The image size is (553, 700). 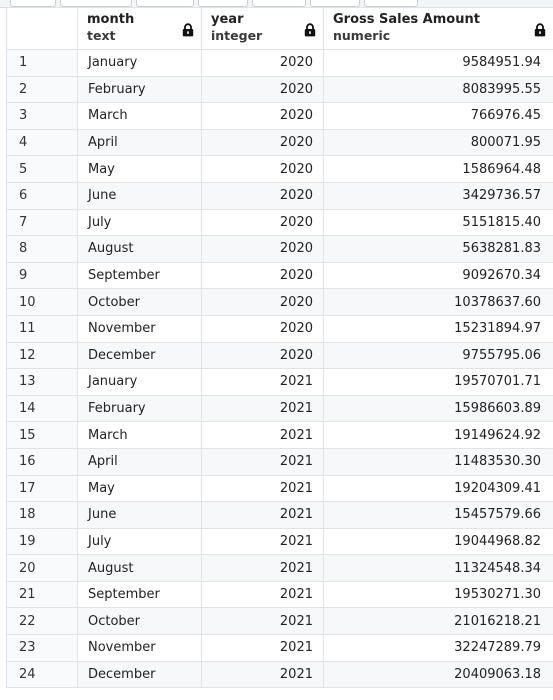 What do you see at coordinates (42, 63) in the screenshot?
I see `row-number: 1` at bounding box center [42, 63].